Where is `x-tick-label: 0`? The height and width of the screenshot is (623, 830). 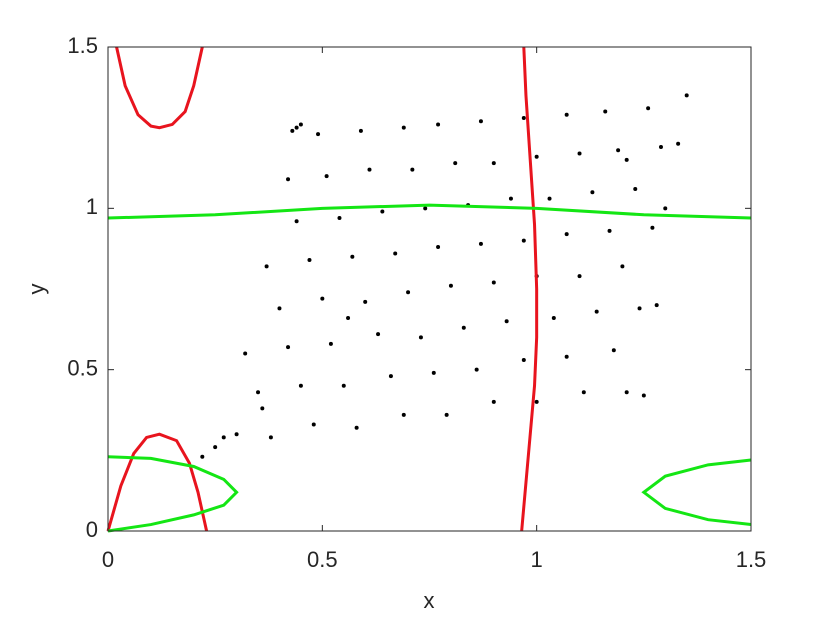 x-tick-label: 0 is located at coordinates (108, 559).